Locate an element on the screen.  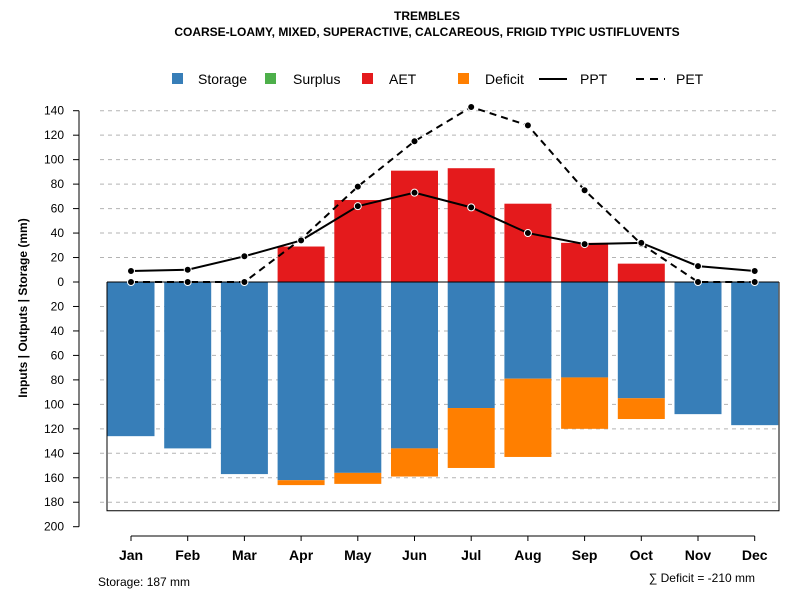
point-ppt-nov is located at coordinates (698, 266).